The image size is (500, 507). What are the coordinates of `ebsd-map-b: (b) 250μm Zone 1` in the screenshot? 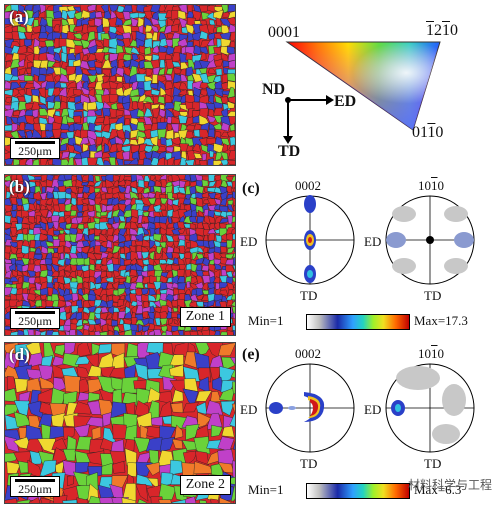 It's located at (120, 255).